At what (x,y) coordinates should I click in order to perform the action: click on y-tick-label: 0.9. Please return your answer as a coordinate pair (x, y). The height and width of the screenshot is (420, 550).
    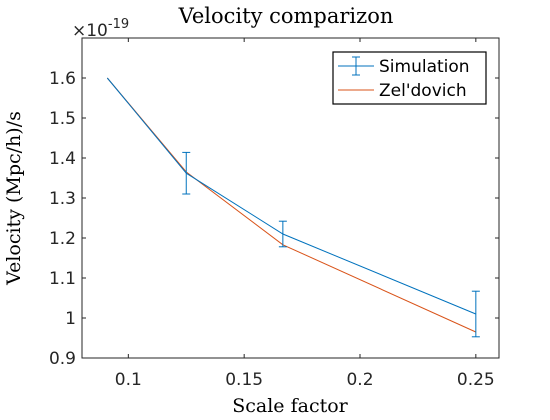
    Looking at the image, I should click on (62, 359).